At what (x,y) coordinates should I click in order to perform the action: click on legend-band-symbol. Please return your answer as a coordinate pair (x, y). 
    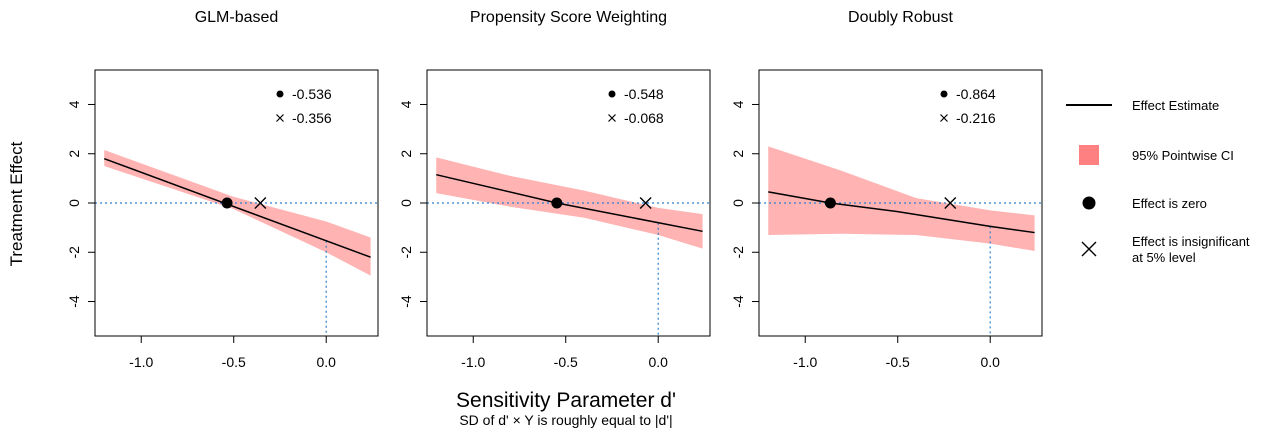
    Looking at the image, I should click on (1089, 155).